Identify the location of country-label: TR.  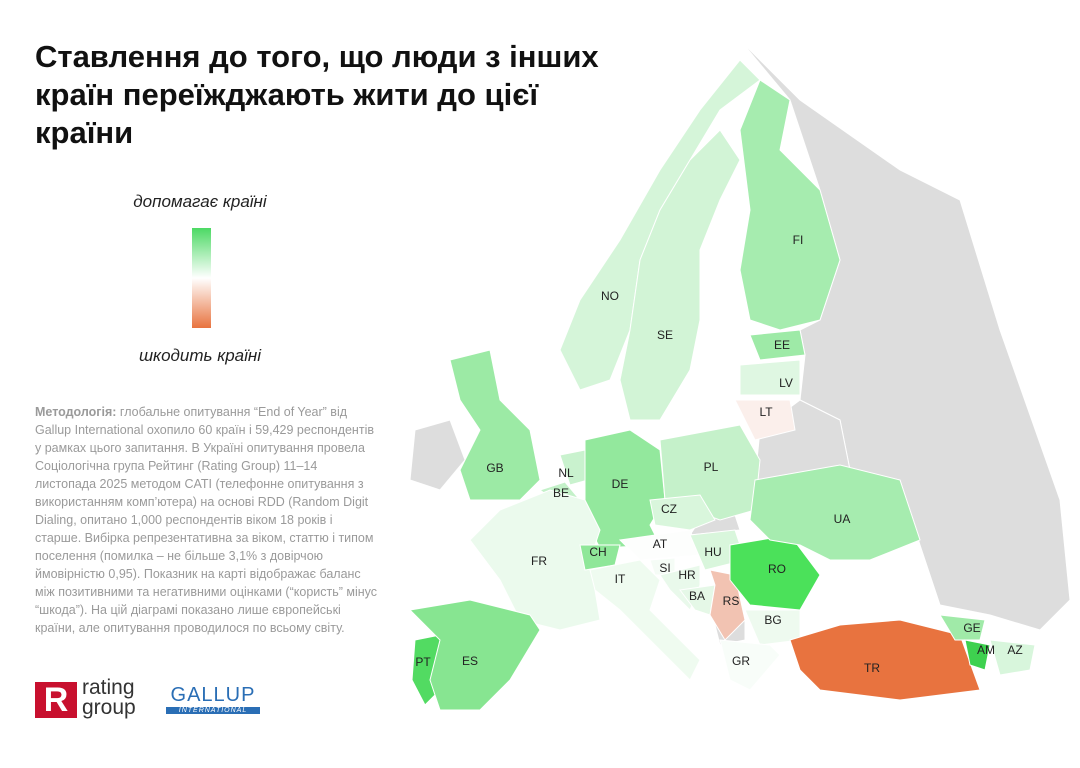
(872, 668).